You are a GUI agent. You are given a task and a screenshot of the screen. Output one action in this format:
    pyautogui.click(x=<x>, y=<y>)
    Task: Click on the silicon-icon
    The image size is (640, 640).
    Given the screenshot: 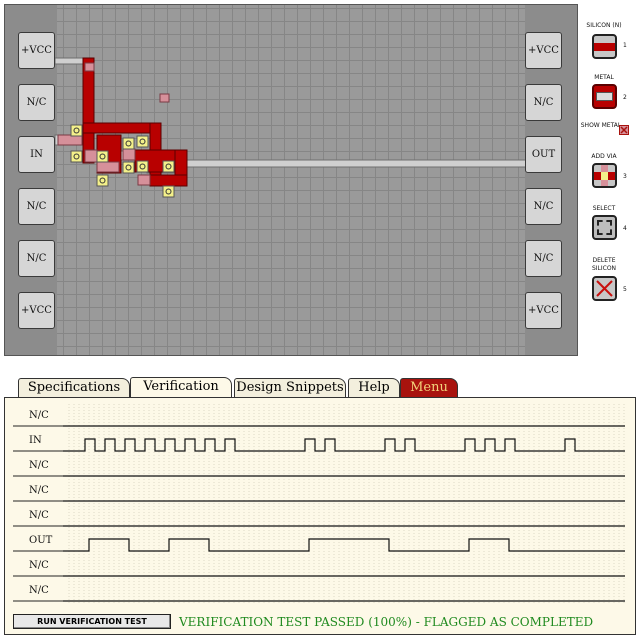 What is the action you would take?
    pyautogui.click(x=604, y=46)
    